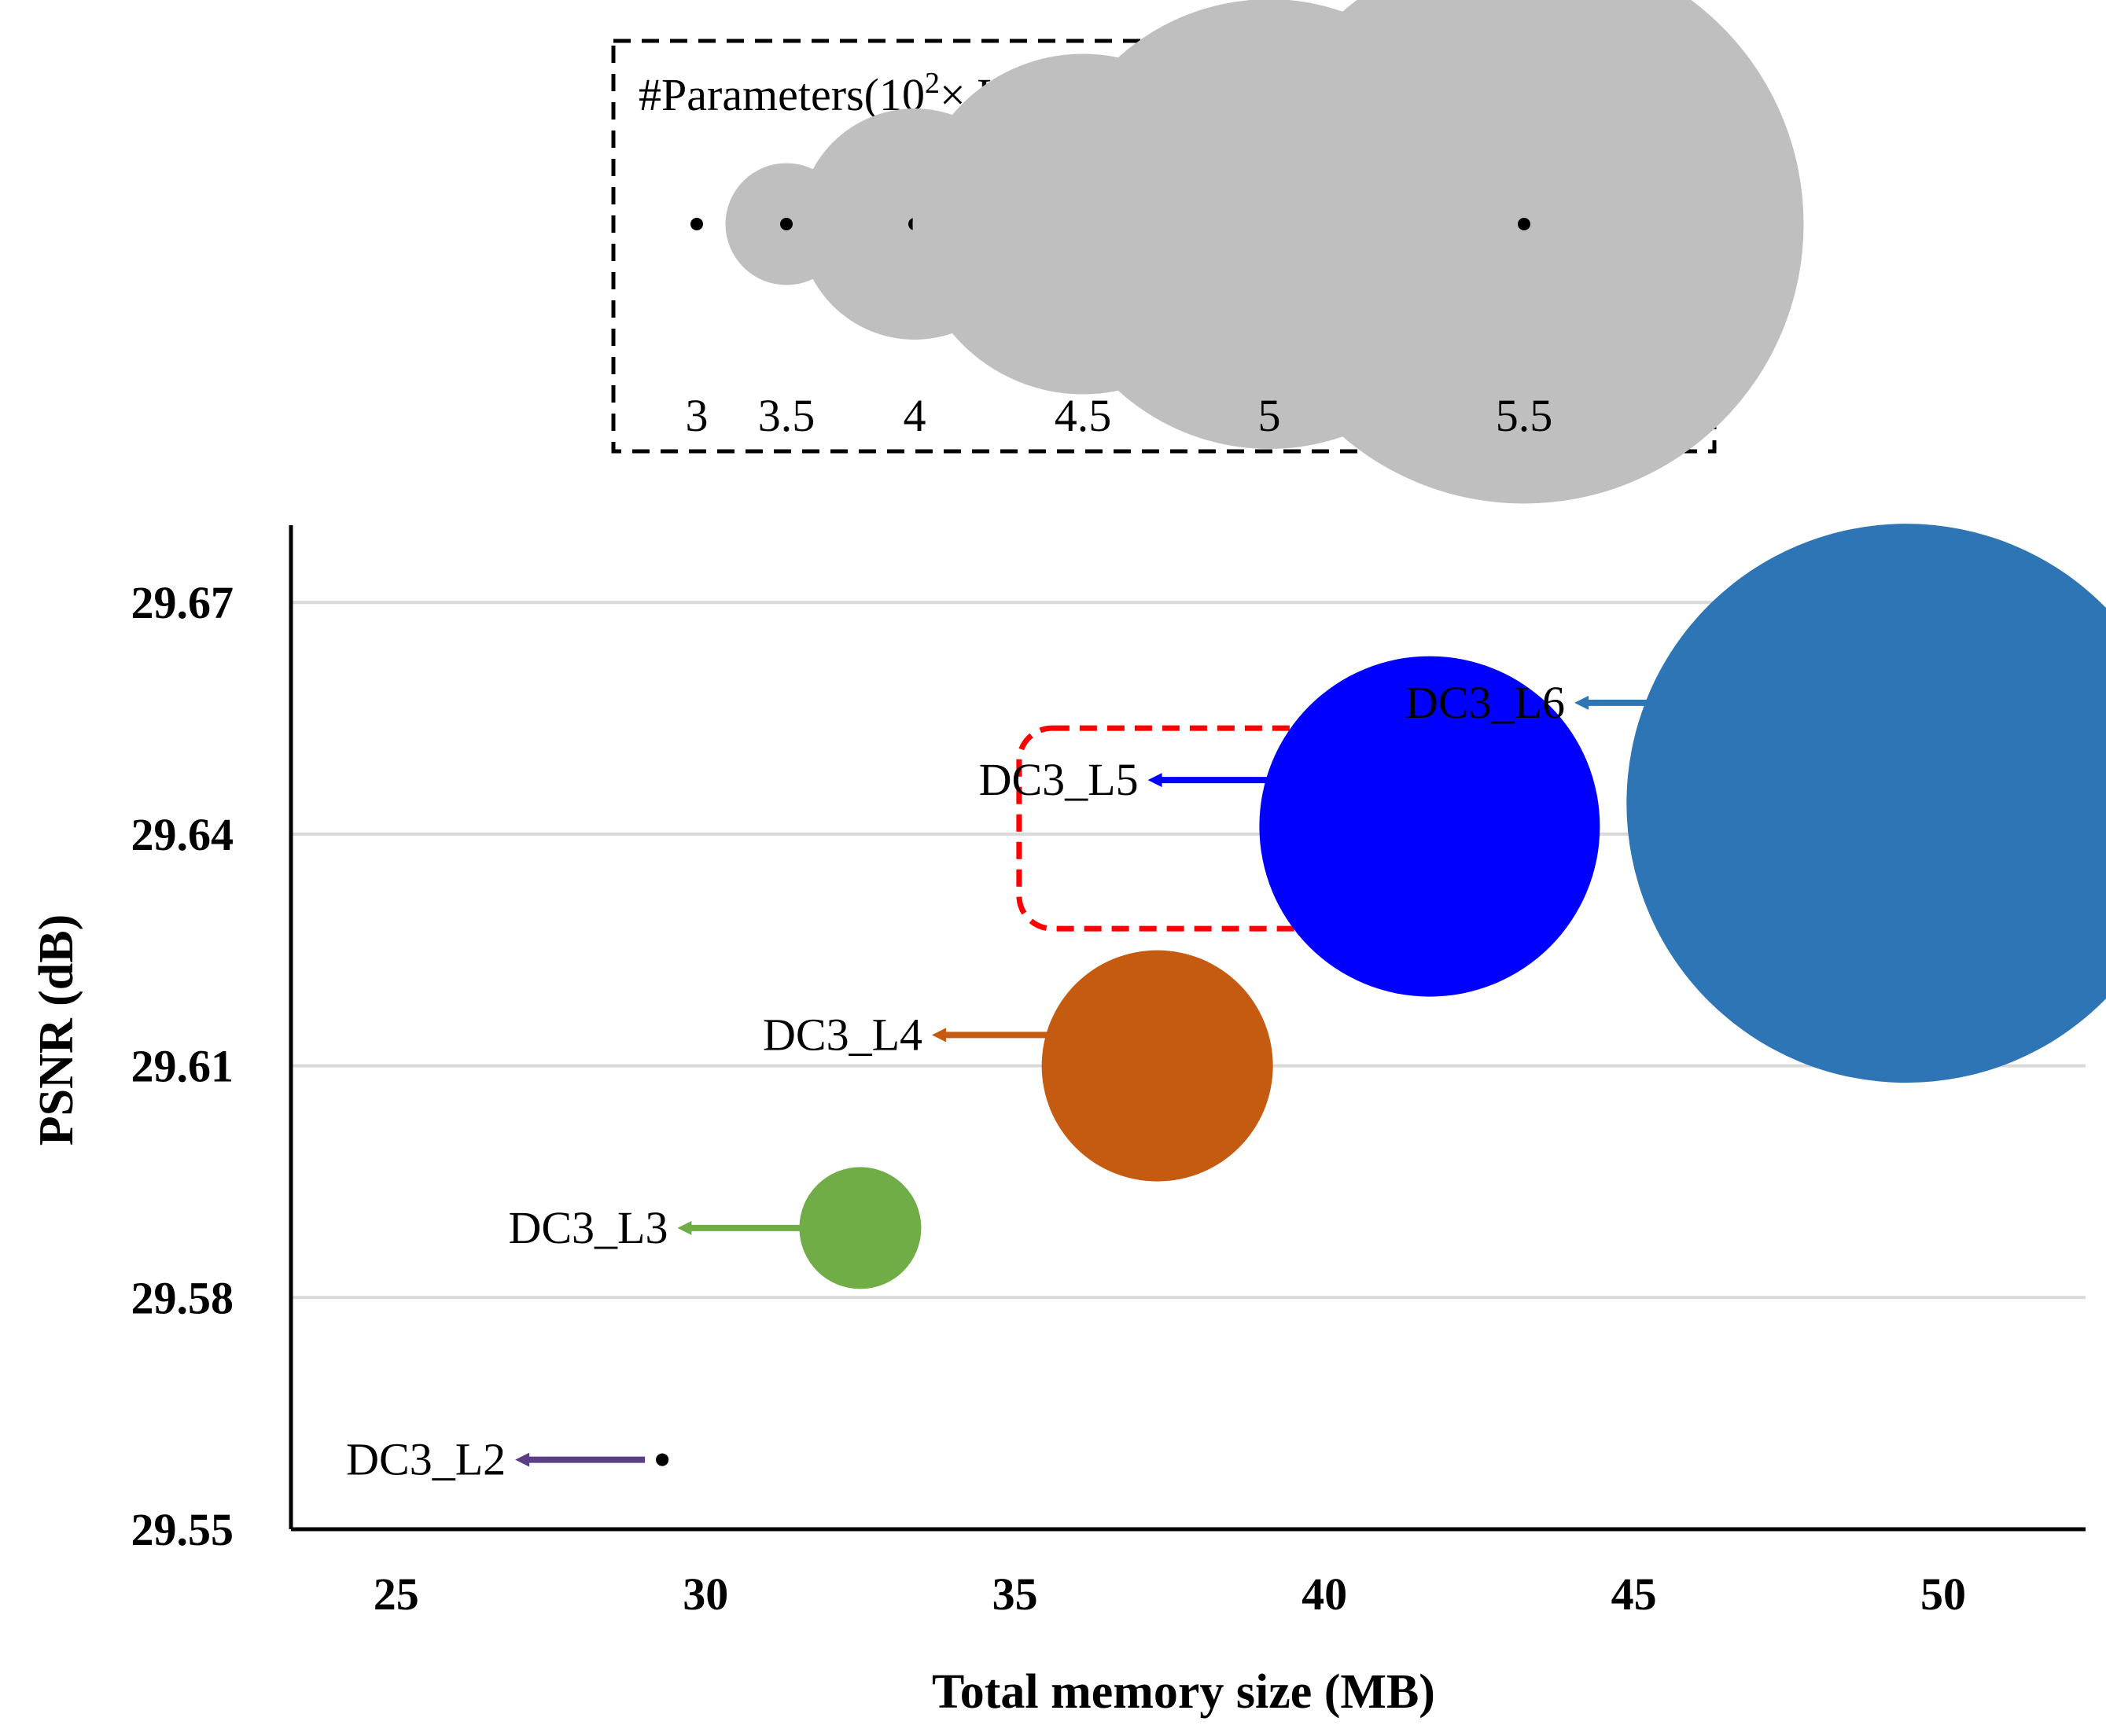  I want to click on point-dc3_l5: DC3_L5, so click(1289, 826).